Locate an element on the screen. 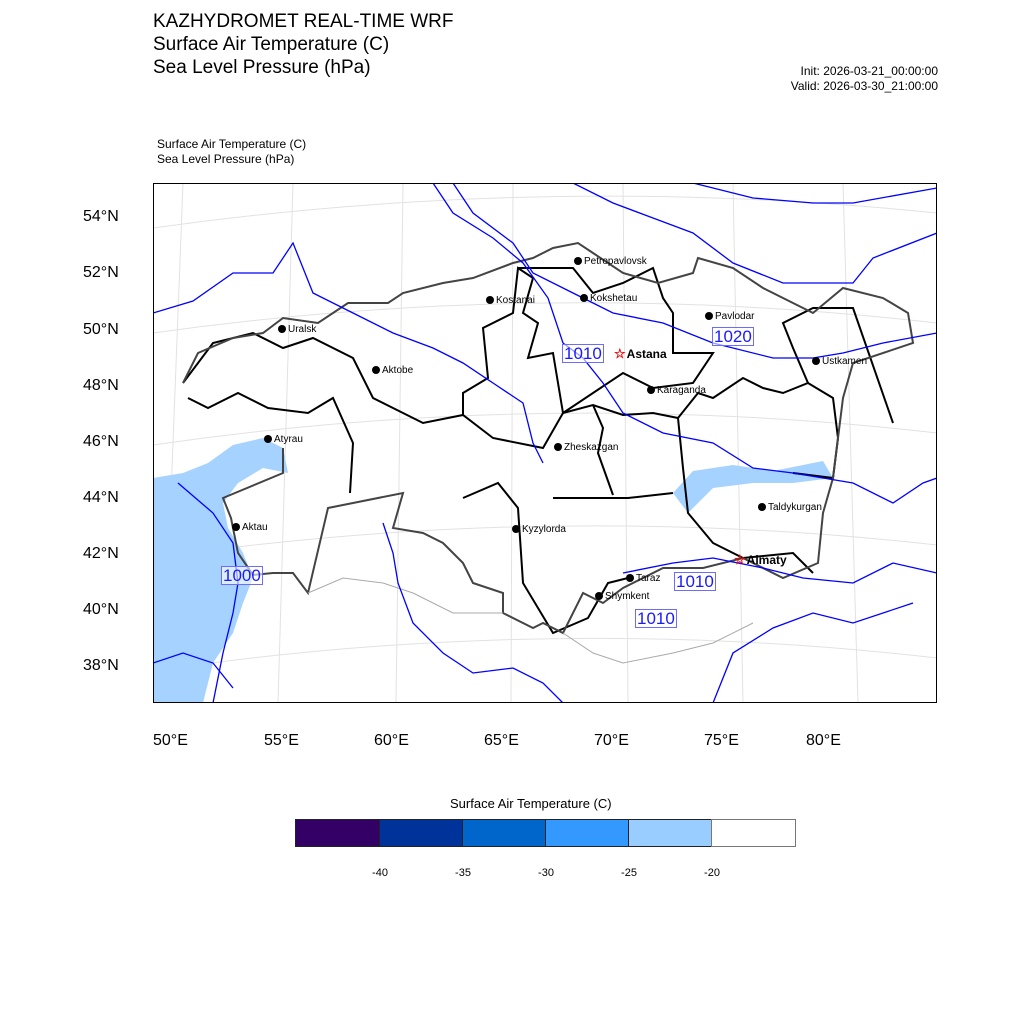 The width and height of the screenshot is (1024, 1024). lon-tick: 70°E is located at coordinates (611, 740).